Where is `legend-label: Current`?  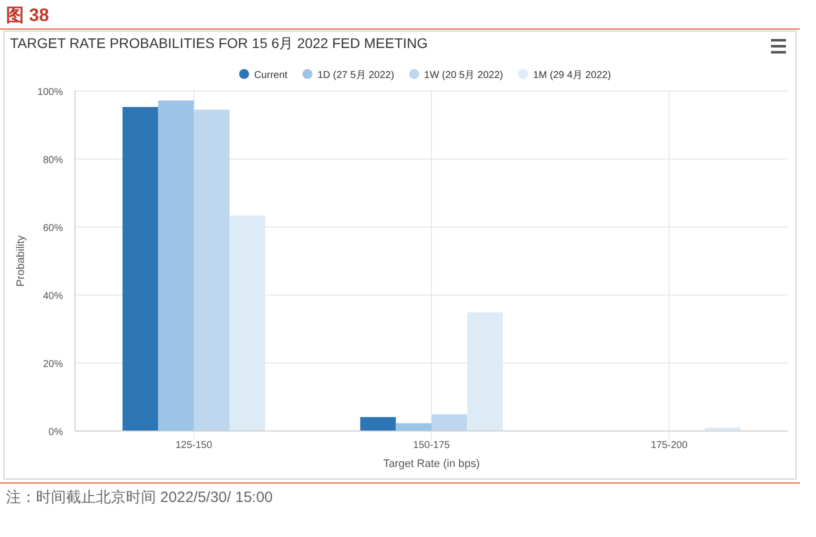
legend-label: Current is located at coordinates (271, 75).